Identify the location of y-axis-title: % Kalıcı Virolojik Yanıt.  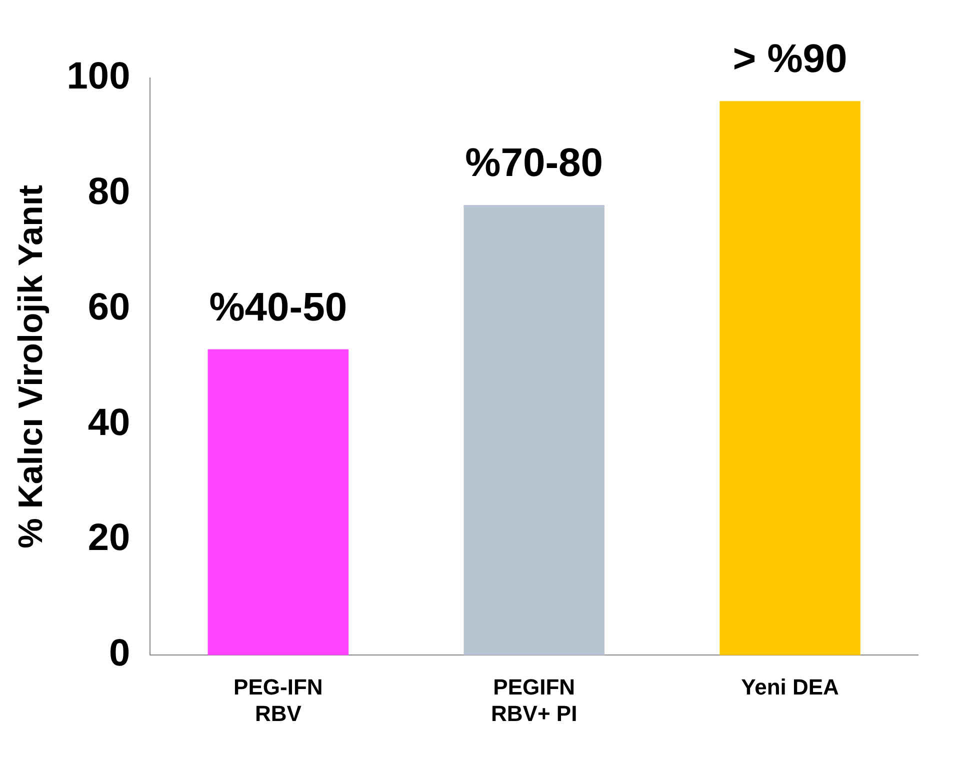
(31, 366).